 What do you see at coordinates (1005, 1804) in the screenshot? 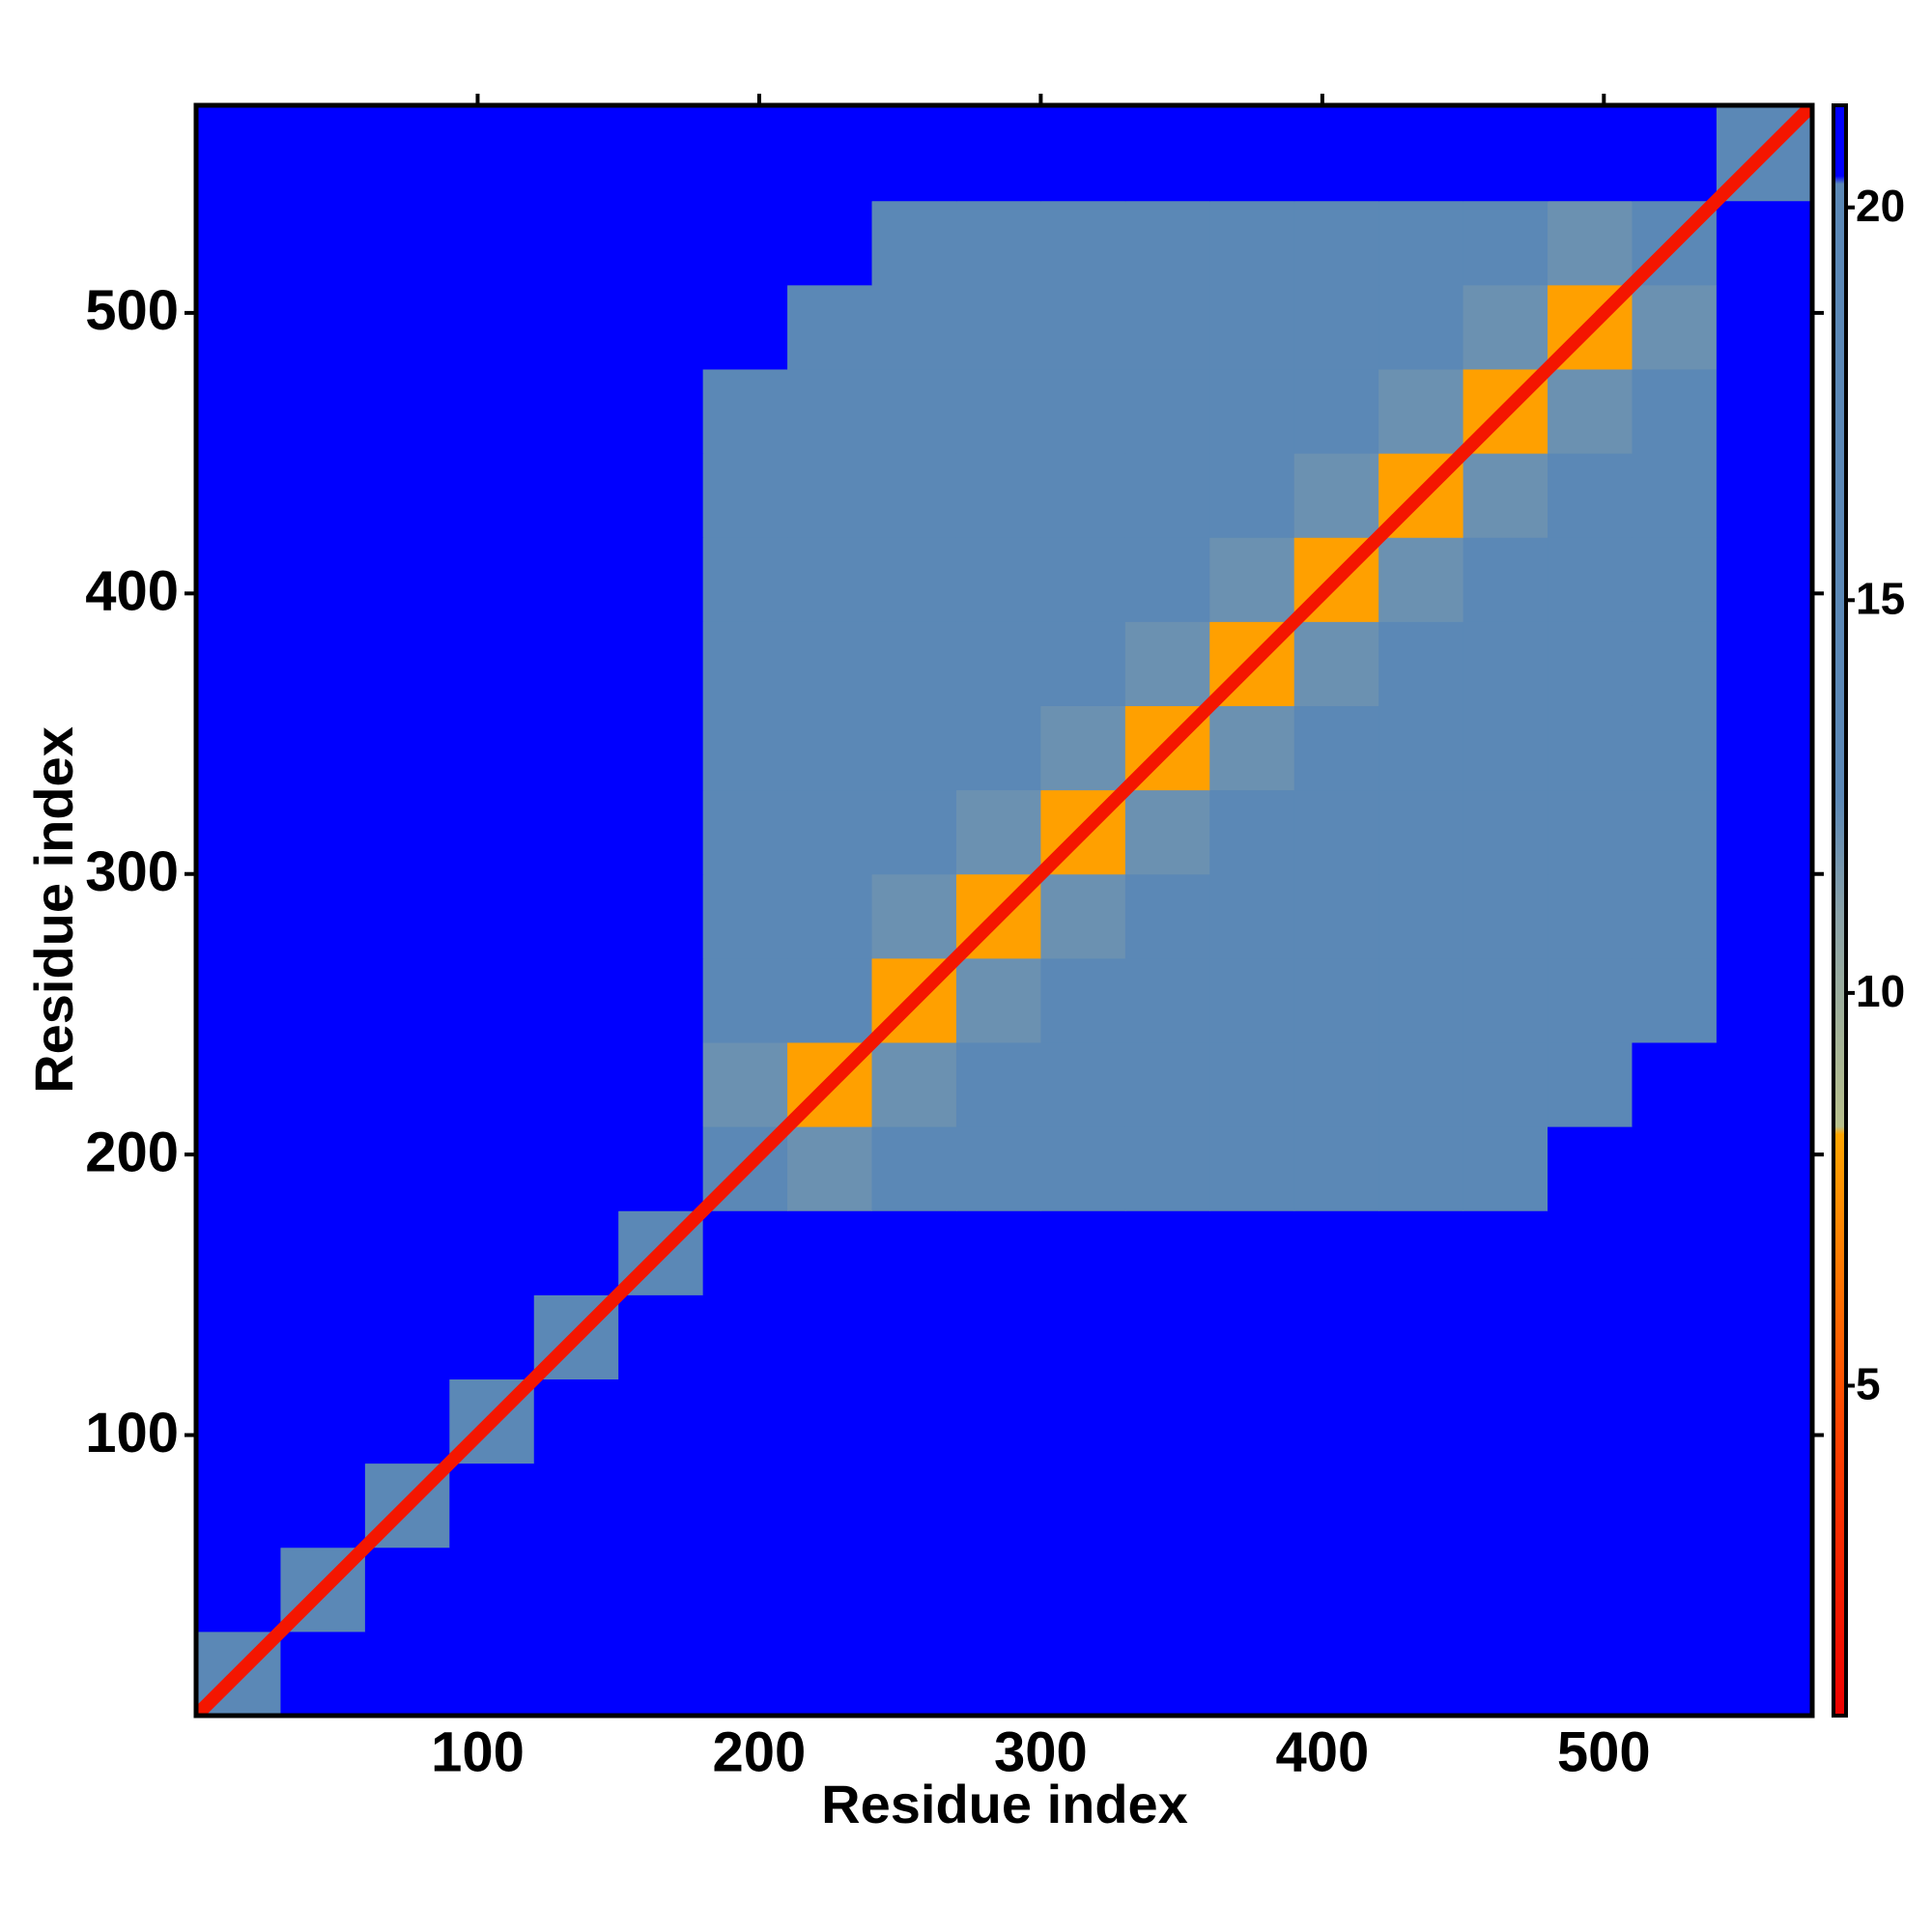
I see `x-axis-title: Residue index` at bounding box center [1005, 1804].